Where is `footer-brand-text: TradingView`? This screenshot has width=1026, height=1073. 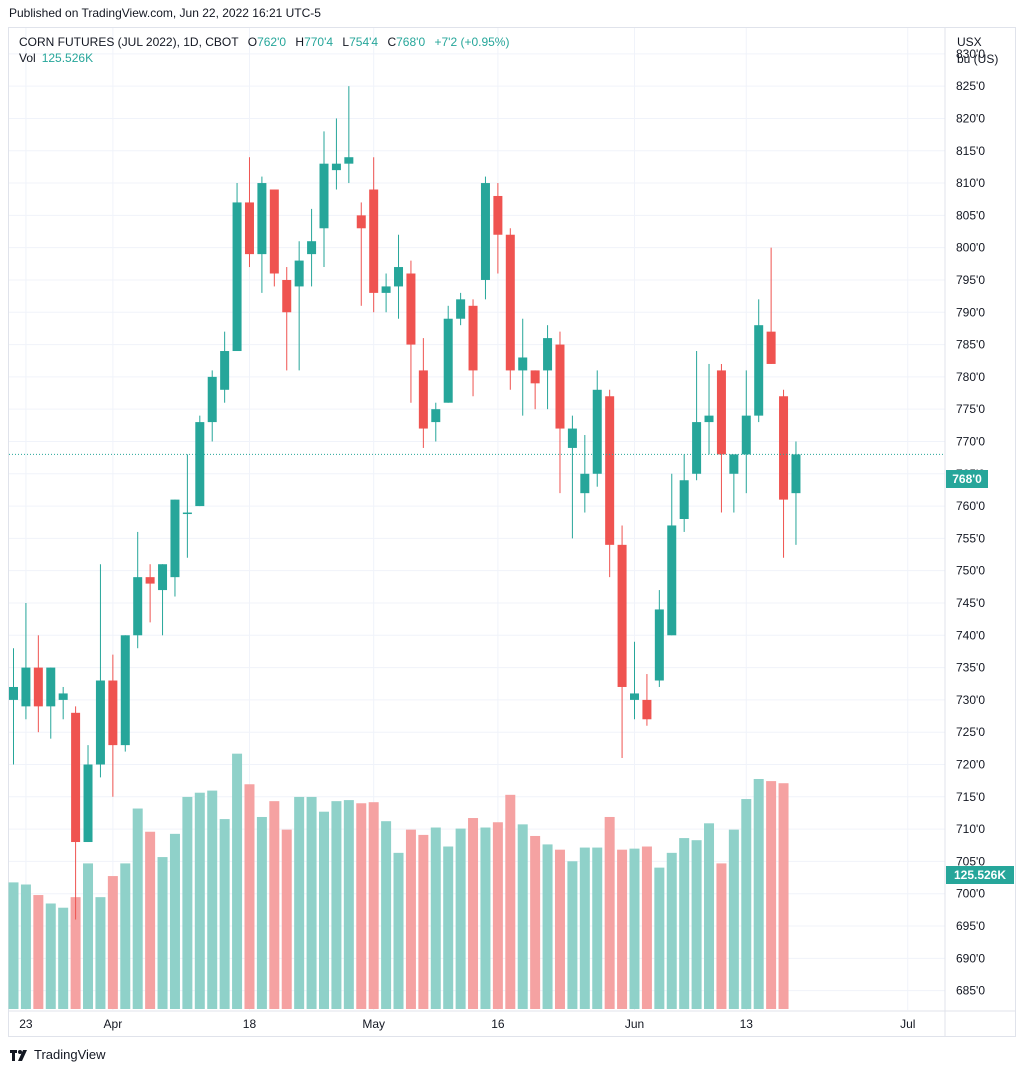
footer-brand-text: TradingView is located at coordinates (70, 1054).